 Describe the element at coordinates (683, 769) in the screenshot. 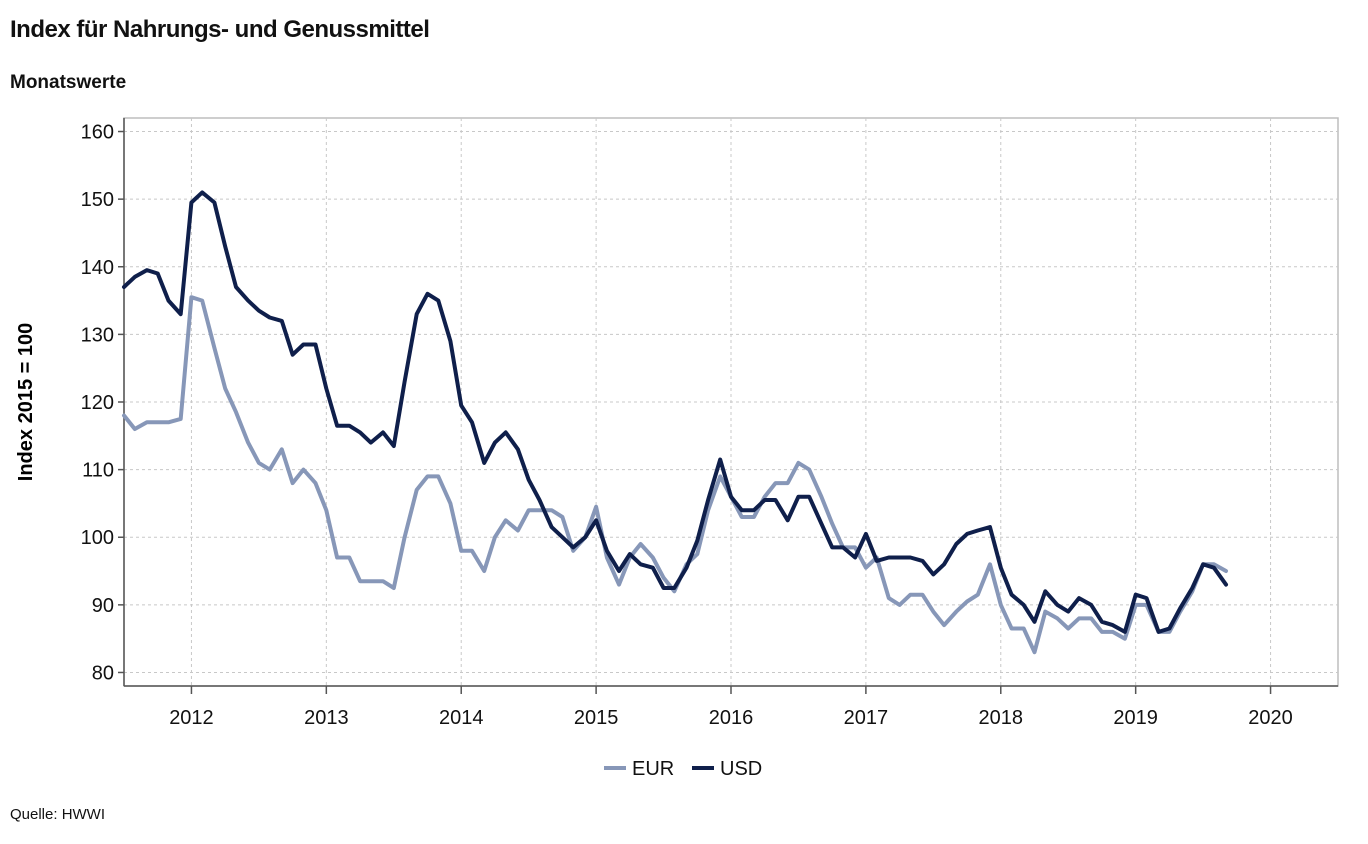

I see `legend: EUR USD` at that location.